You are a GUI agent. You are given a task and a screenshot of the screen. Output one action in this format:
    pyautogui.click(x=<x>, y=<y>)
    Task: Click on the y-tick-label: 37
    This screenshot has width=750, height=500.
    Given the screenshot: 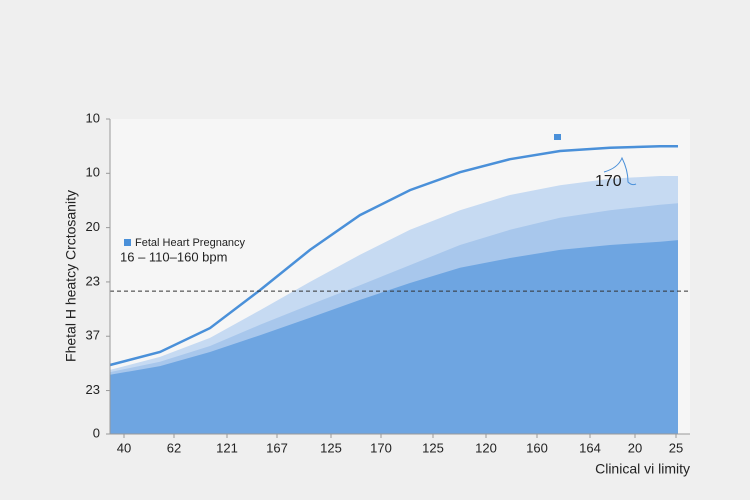 What is the action you would take?
    pyautogui.click(x=93, y=335)
    